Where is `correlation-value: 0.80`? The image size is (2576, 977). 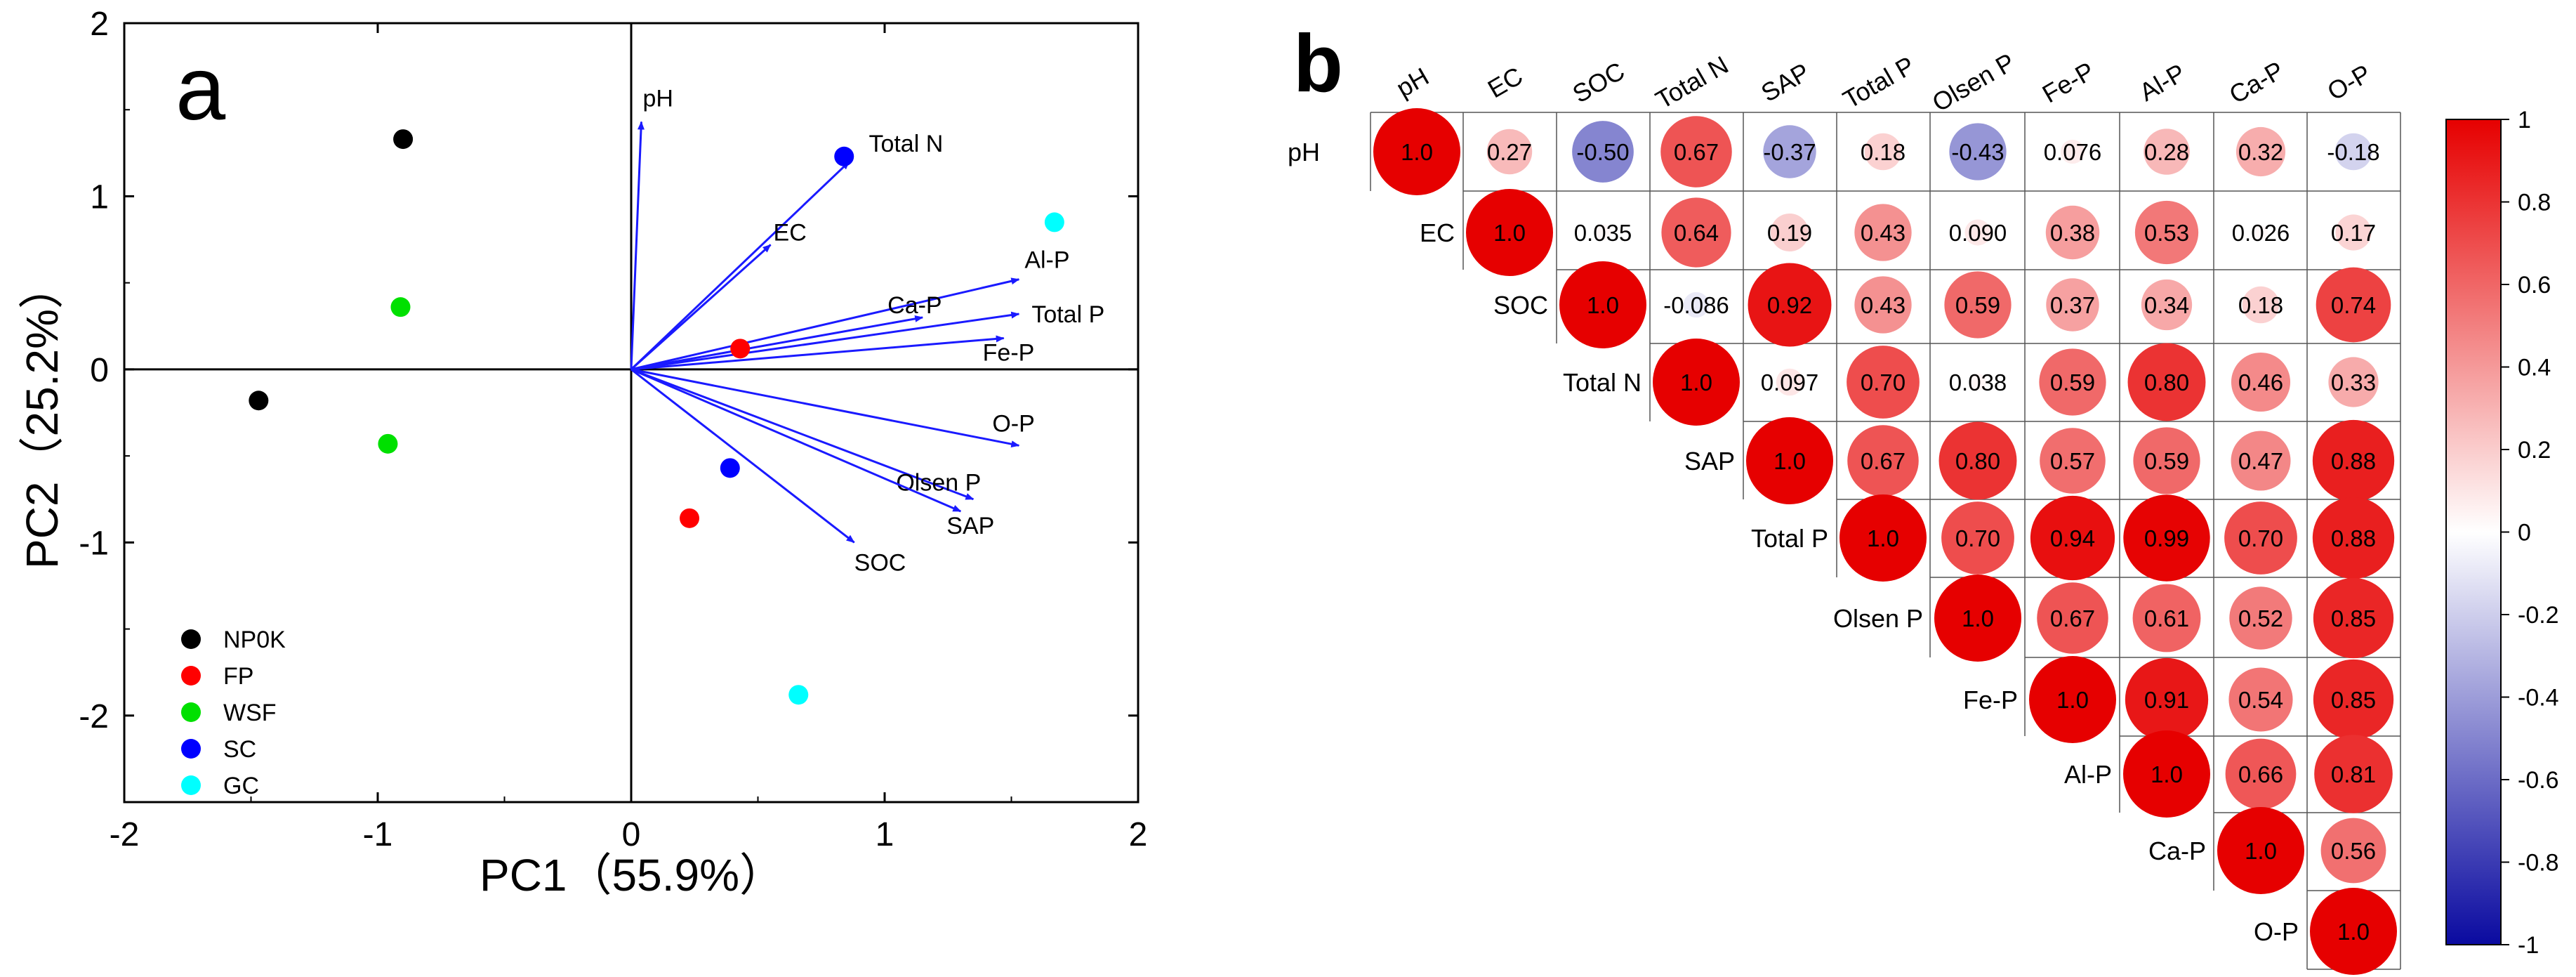 correlation-value: 0.80 is located at coordinates (1977, 461).